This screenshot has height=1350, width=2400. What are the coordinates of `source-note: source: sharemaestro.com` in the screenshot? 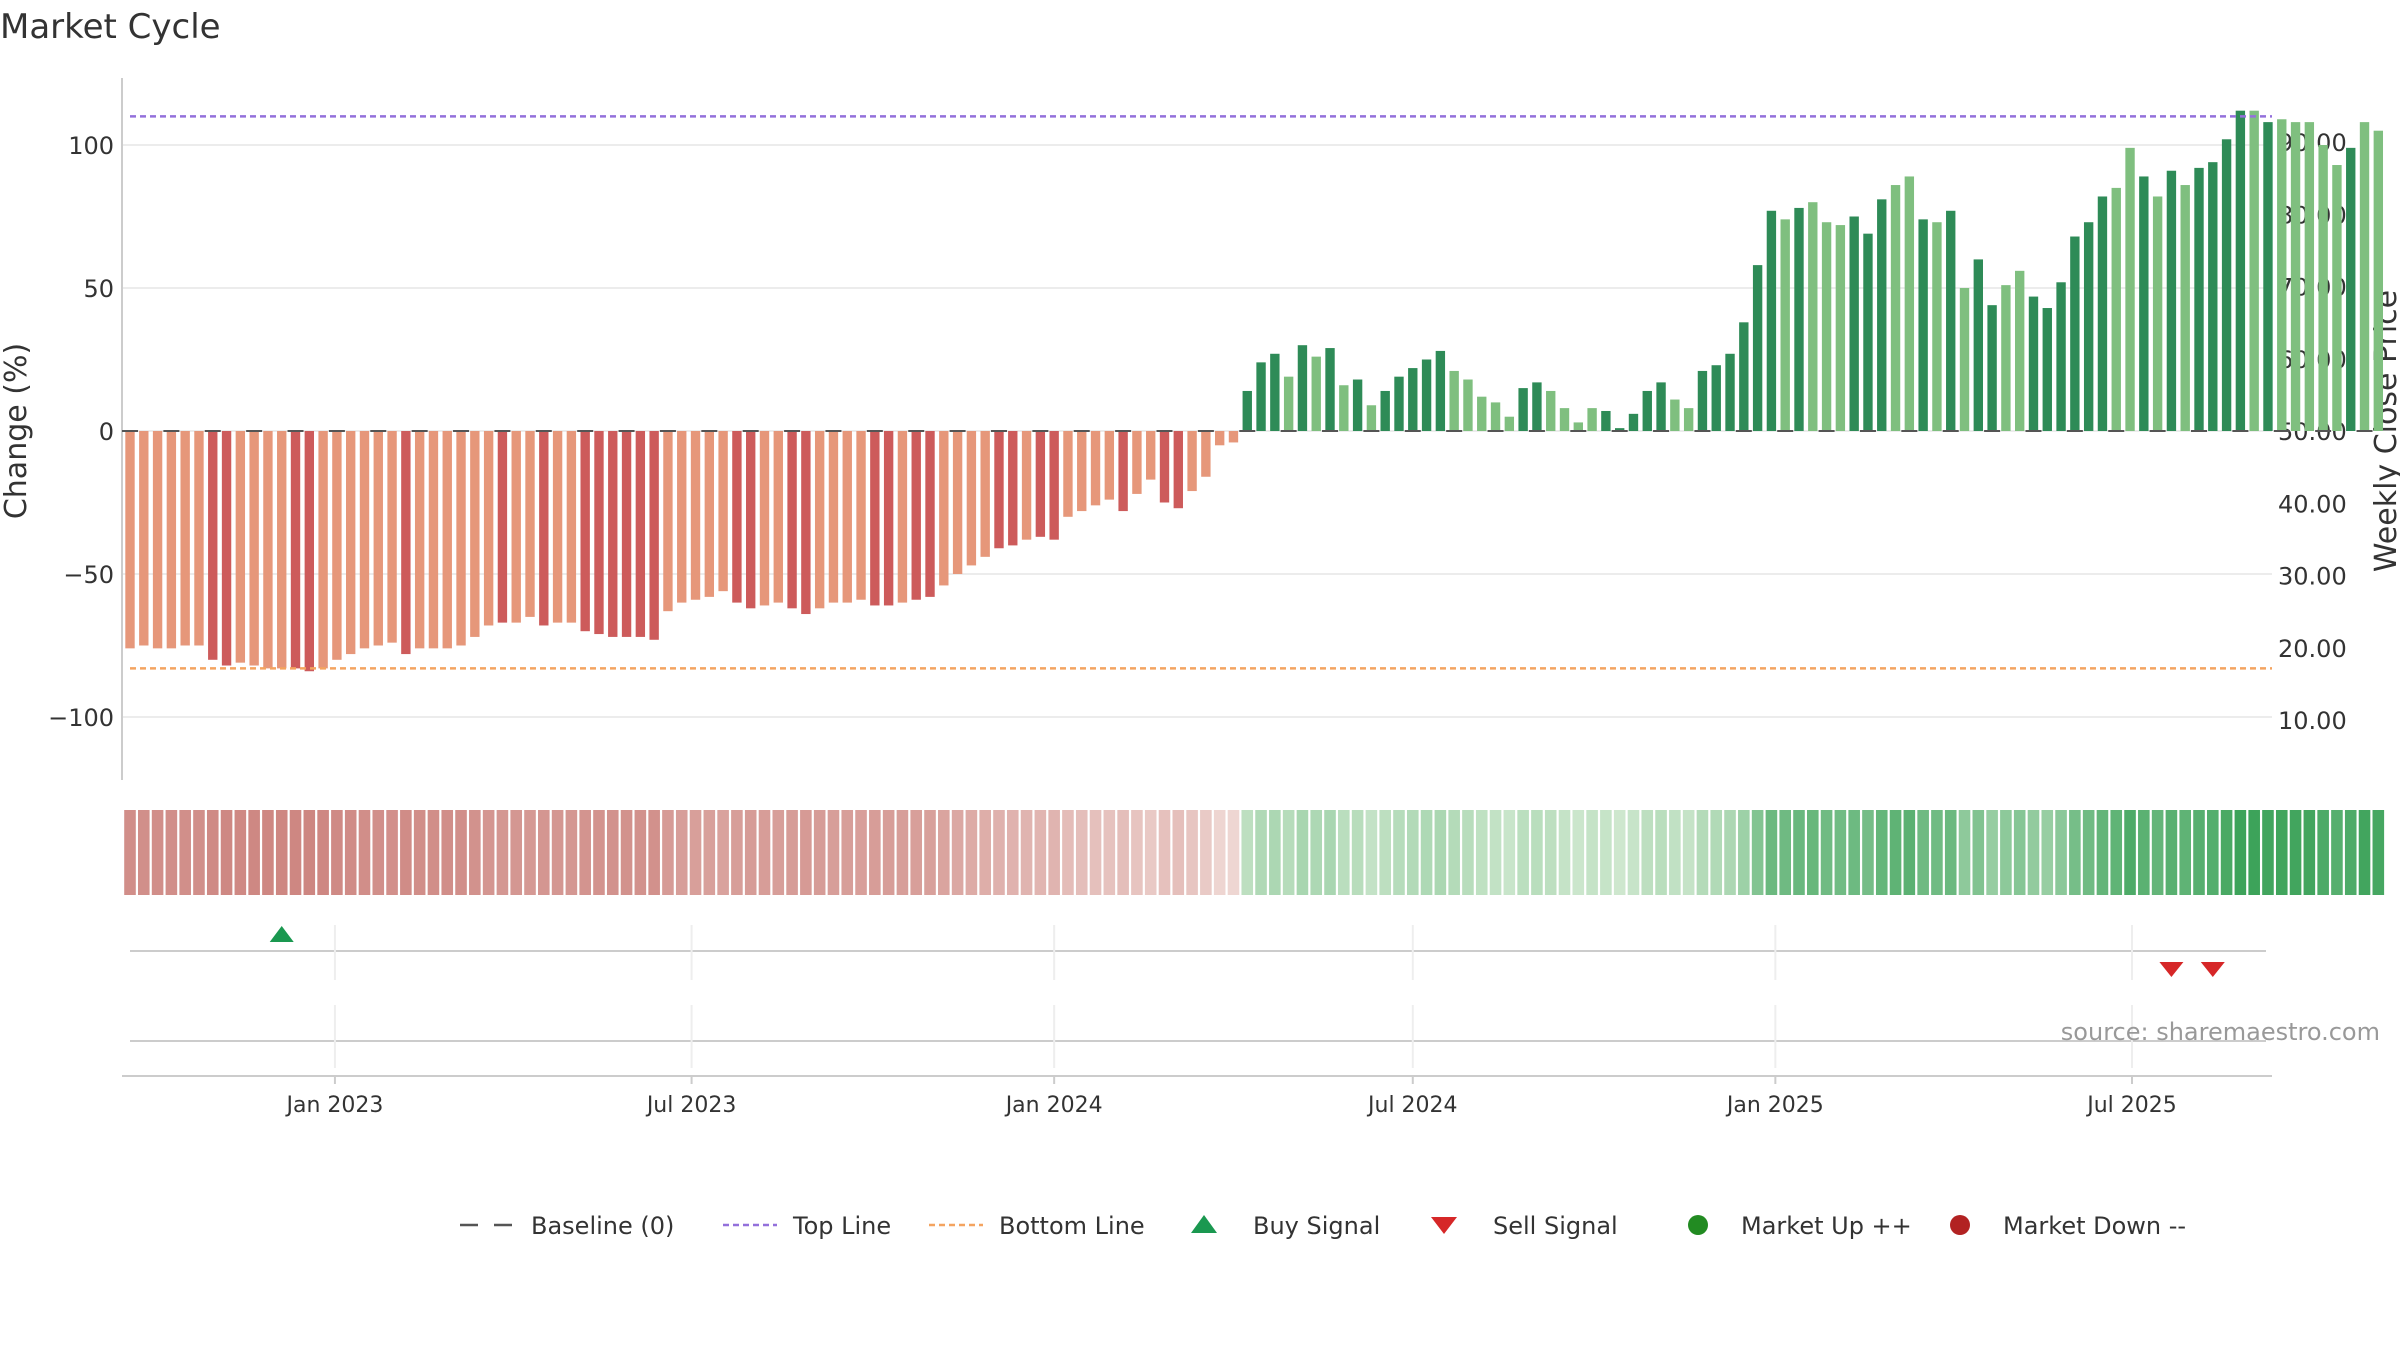 It's located at (2220, 1032).